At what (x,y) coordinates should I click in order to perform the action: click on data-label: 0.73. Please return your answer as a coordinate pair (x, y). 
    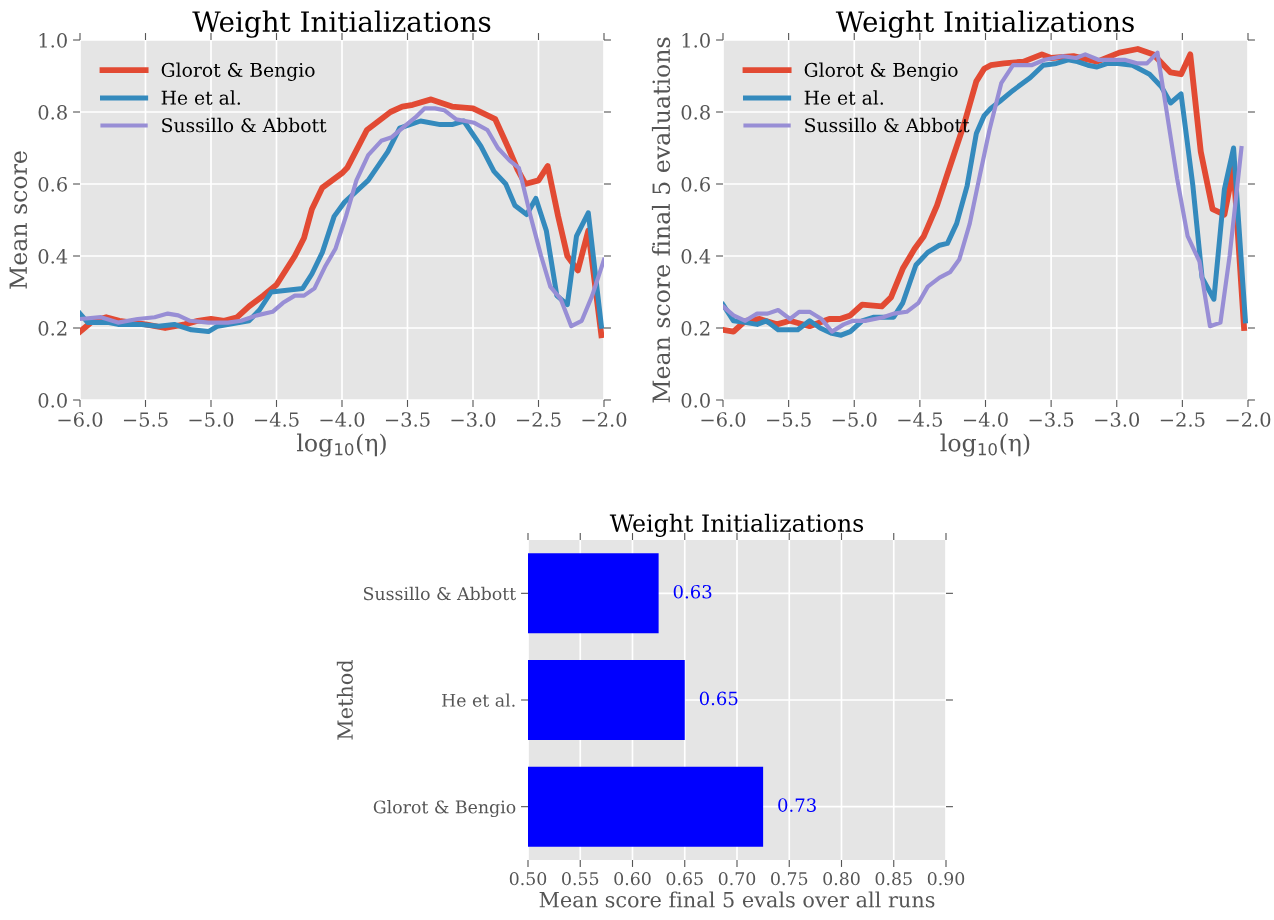
    Looking at the image, I should click on (797, 805).